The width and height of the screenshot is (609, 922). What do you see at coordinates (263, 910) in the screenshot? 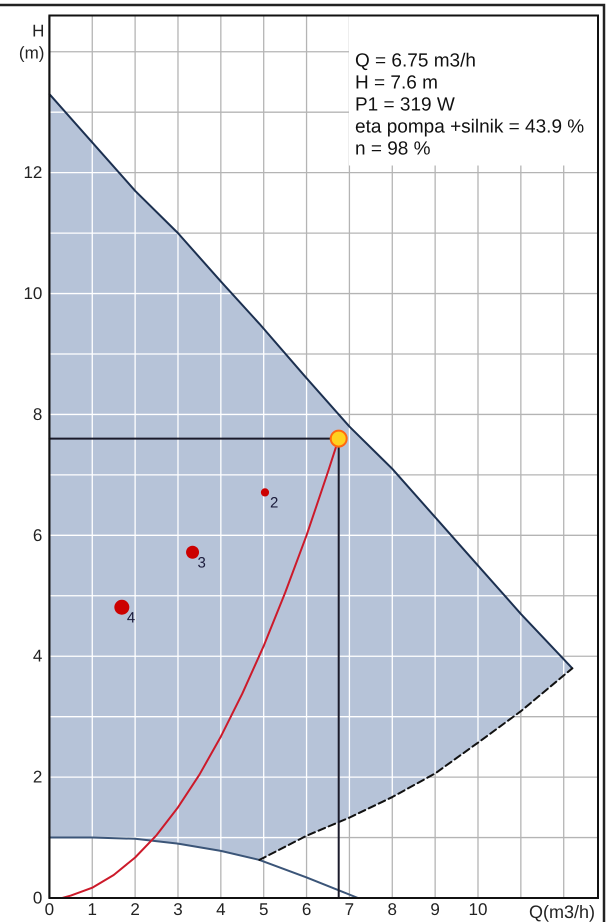
I see `x-tick-label: 5` at bounding box center [263, 910].